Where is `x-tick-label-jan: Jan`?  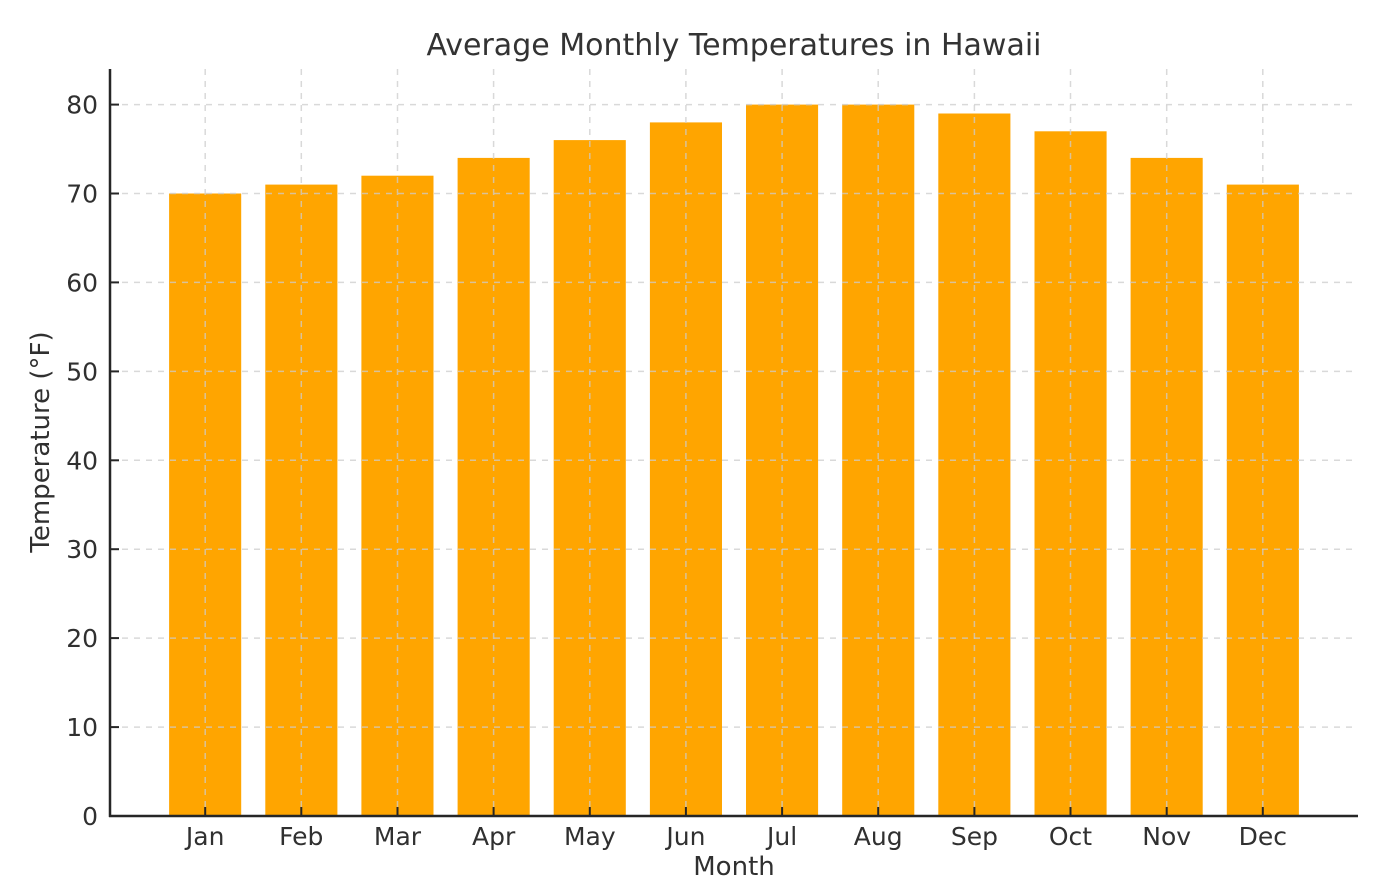
x-tick-label-jan: Jan is located at coordinates (204, 836).